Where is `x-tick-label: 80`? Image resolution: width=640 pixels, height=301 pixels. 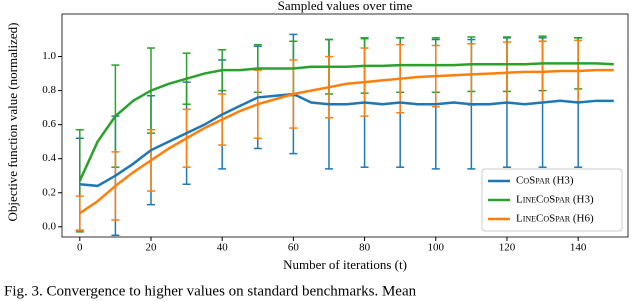
x-tick-label: 80 is located at coordinates (365, 248).